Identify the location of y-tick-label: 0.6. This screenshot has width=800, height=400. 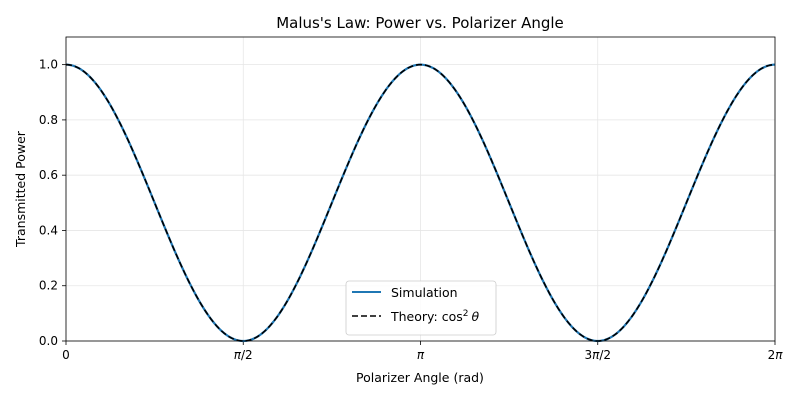
(48, 175).